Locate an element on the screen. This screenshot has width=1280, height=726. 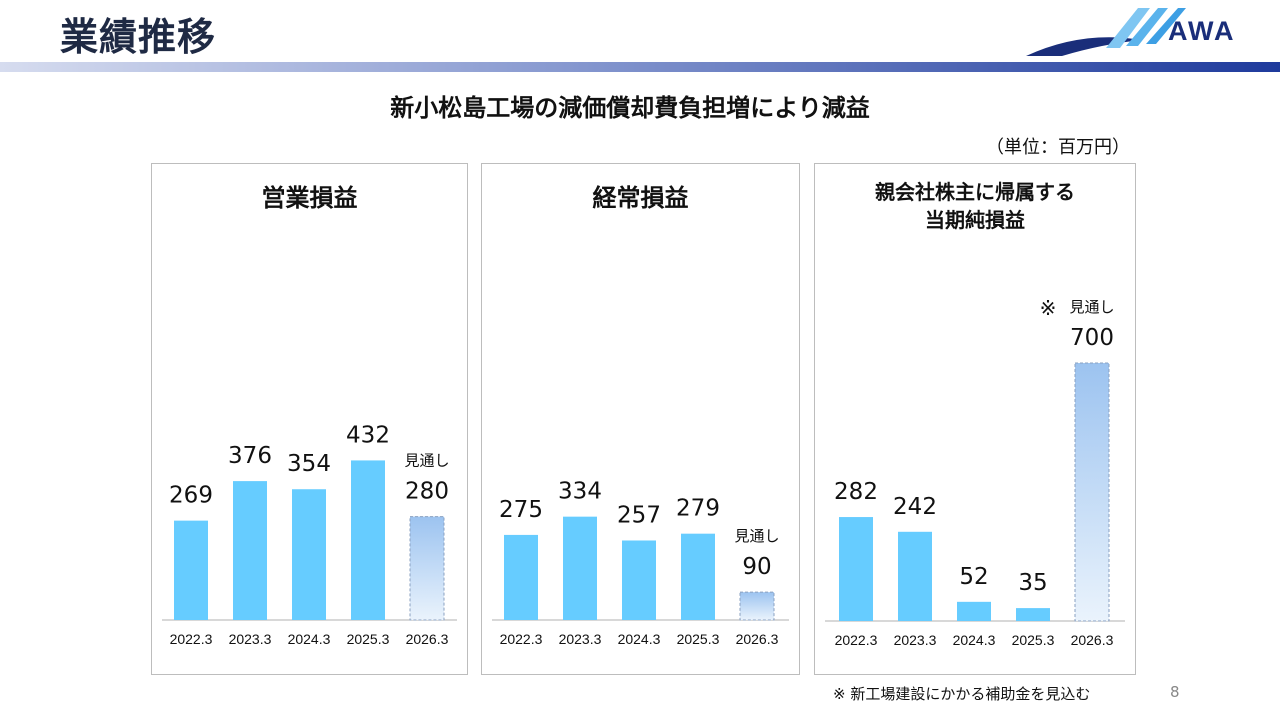
value-label: 432 is located at coordinates (368, 435).